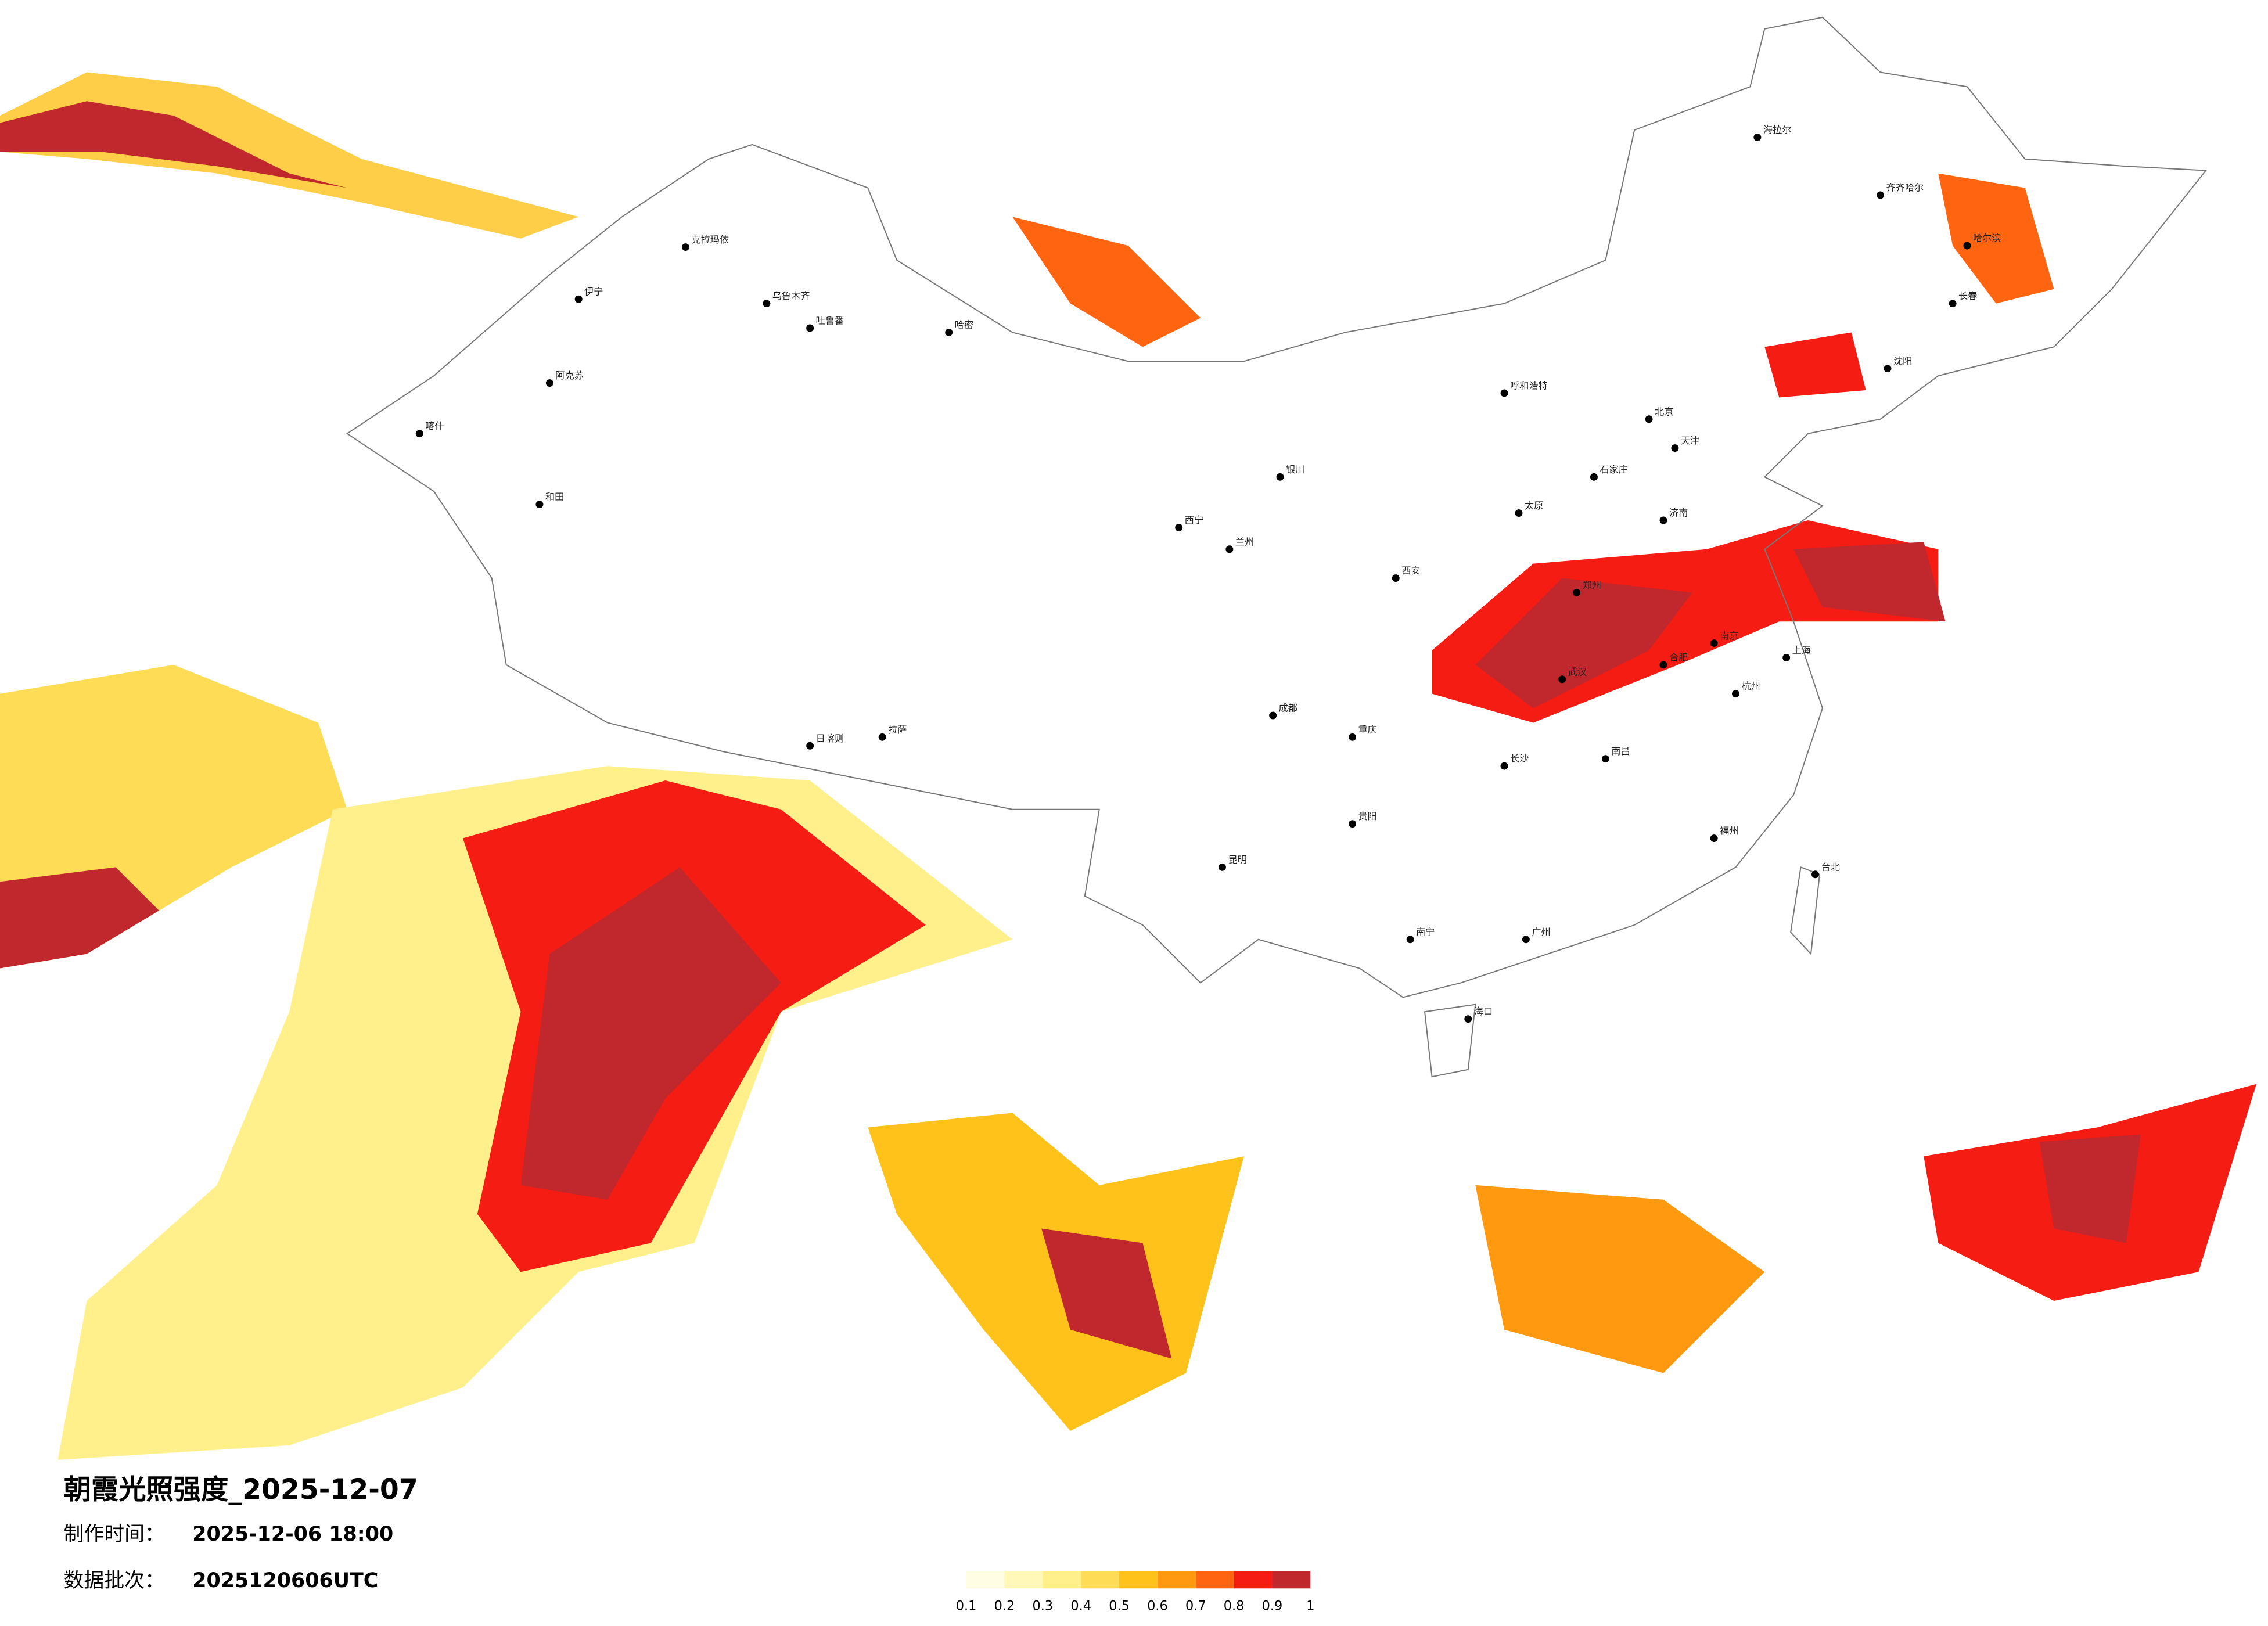  What do you see at coordinates (1729, 831) in the screenshot?
I see `city-label: 福州` at bounding box center [1729, 831].